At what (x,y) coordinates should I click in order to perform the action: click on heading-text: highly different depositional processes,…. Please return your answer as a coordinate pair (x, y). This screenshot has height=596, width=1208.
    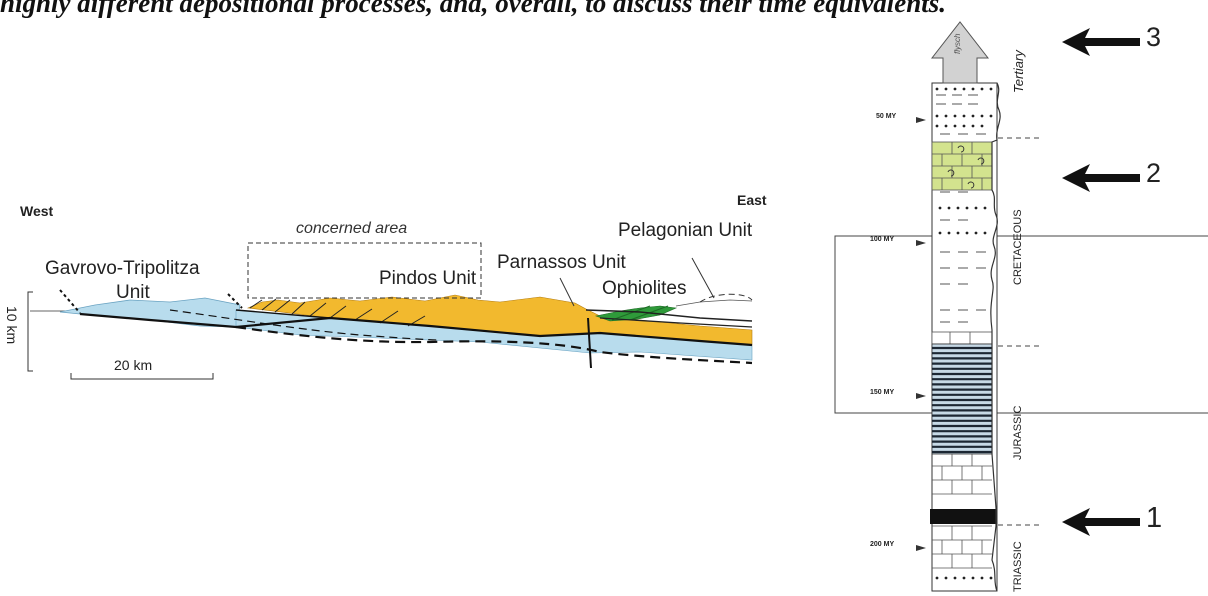
    Looking at the image, I should click on (473, 9).